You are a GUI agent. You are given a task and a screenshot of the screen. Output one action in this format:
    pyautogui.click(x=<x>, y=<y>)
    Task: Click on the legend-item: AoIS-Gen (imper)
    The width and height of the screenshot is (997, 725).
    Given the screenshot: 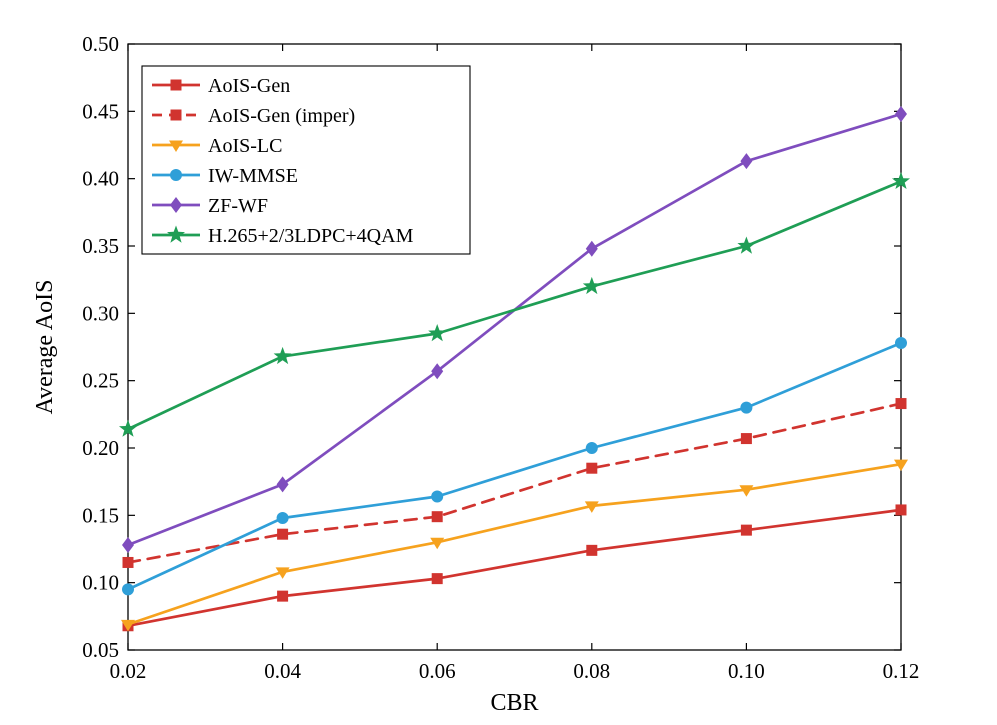 What is the action you would take?
    pyautogui.click(x=253, y=116)
    